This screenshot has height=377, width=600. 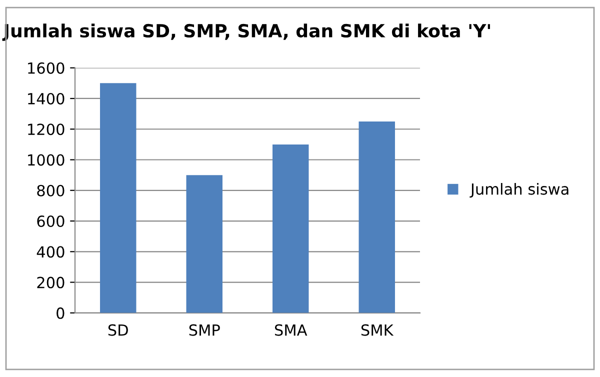 I want to click on x-tick-label: SMA, so click(x=291, y=330).